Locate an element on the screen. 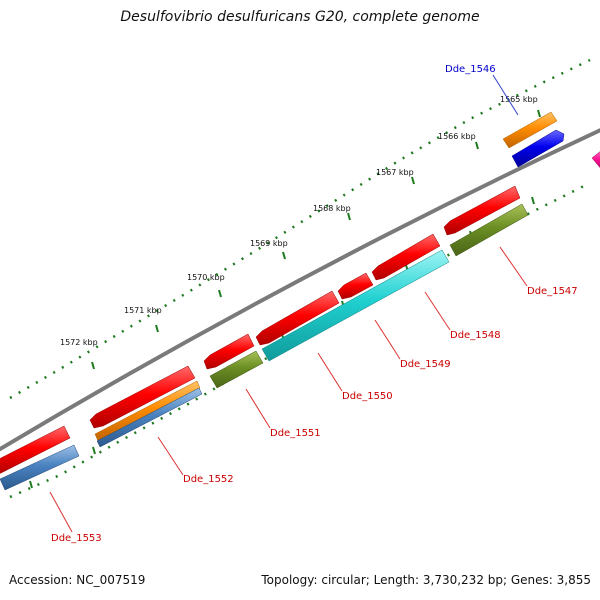 The width and height of the screenshot is (600, 600). gene-label-dde-1552: Dde_1552 is located at coordinates (208, 479).